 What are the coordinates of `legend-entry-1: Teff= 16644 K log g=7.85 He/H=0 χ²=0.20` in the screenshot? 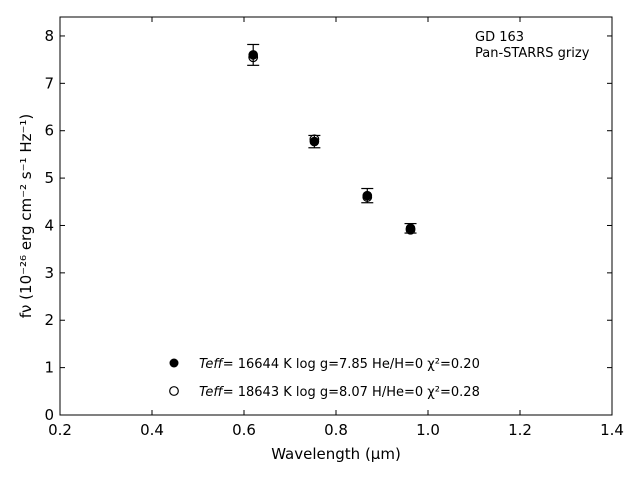 It's located at (339, 364).